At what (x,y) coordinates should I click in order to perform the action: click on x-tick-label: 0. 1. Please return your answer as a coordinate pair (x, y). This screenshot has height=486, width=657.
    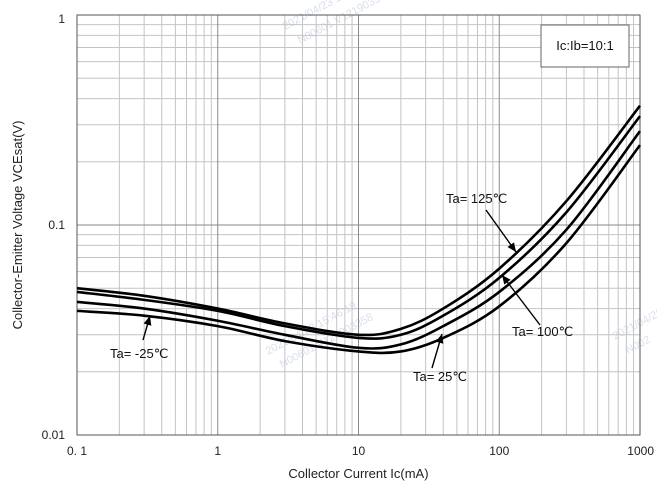
    Looking at the image, I should click on (77, 451).